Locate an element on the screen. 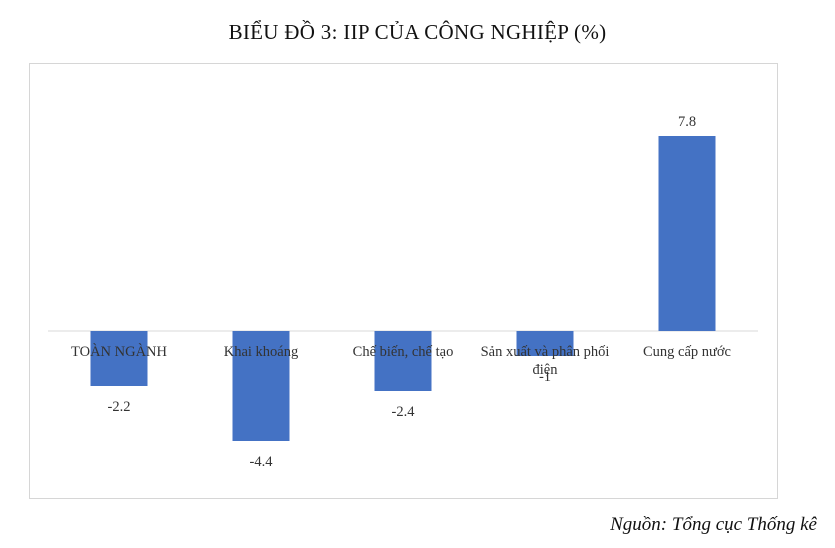 This screenshot has height=548, width=835. data-label: -4.4 is located at coordinates (262, 462).